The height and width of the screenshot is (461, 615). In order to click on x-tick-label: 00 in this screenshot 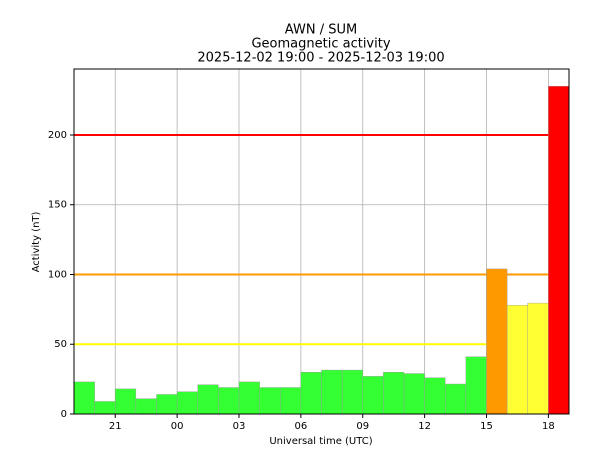, I will do `click(177, 426)`.